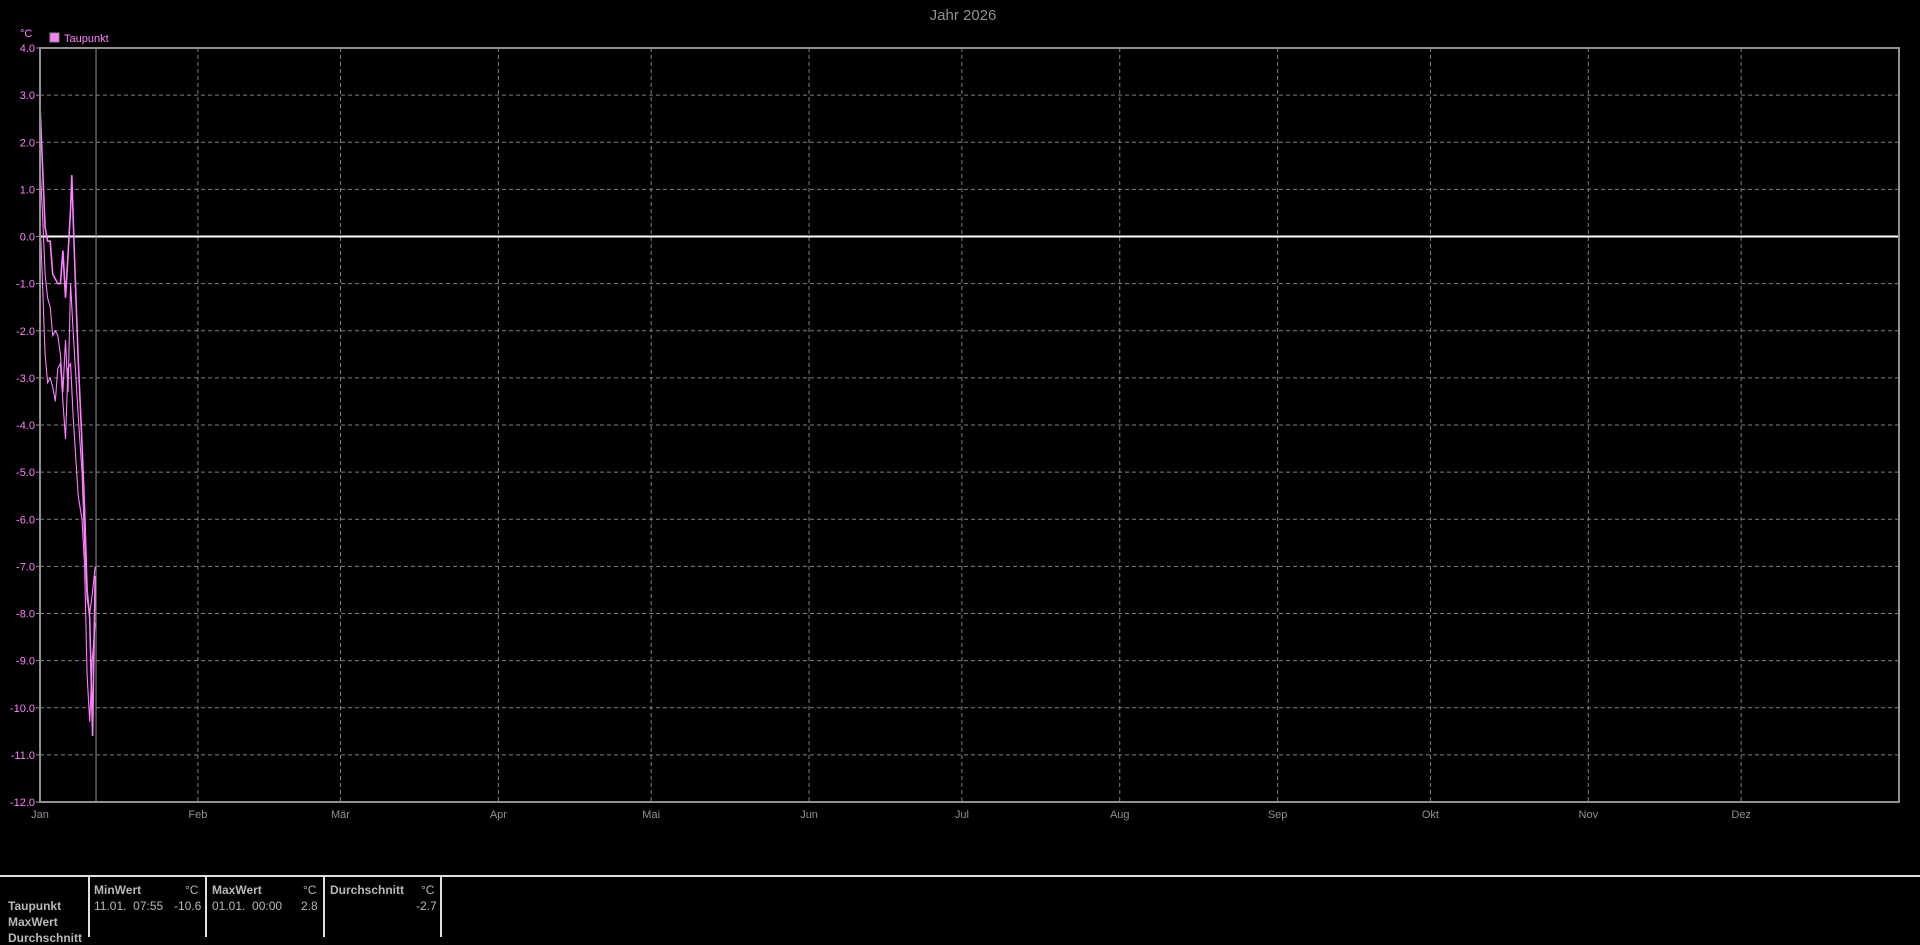 The image size is (1920, 945). Describe the element at coordinates (45, 938) in the screenshot. I see `row-label-durchschnitt: Durchschnitt` at that location.